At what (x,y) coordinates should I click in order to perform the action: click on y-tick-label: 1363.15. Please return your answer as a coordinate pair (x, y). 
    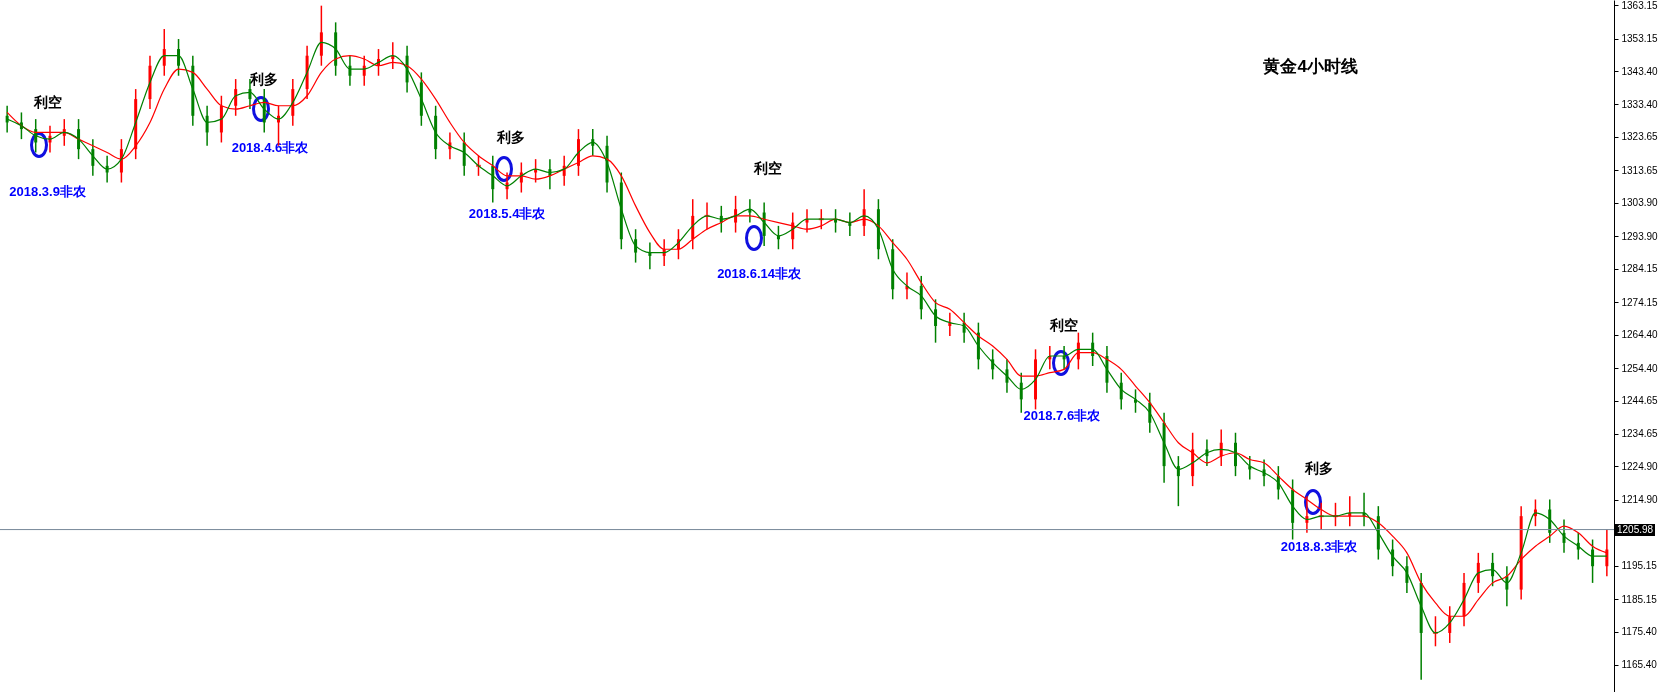
    Looking at the image, I should click on (1640, 5).